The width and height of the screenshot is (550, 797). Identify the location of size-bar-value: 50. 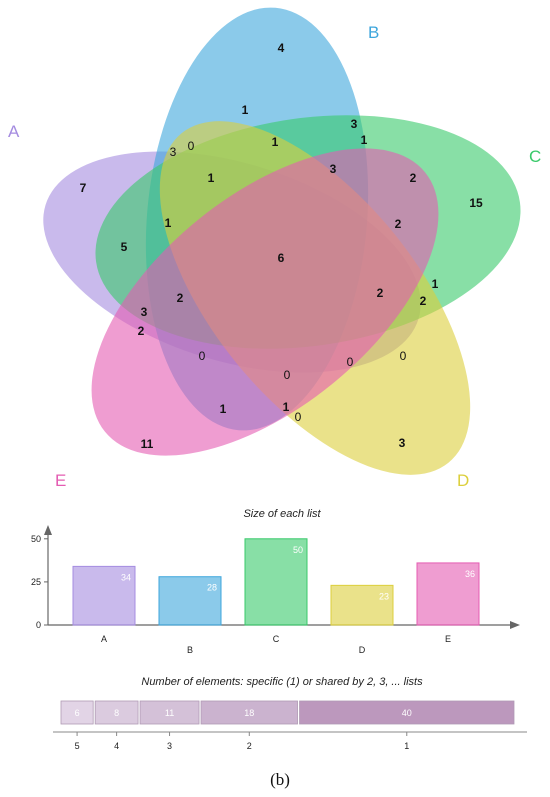
(298, 550).